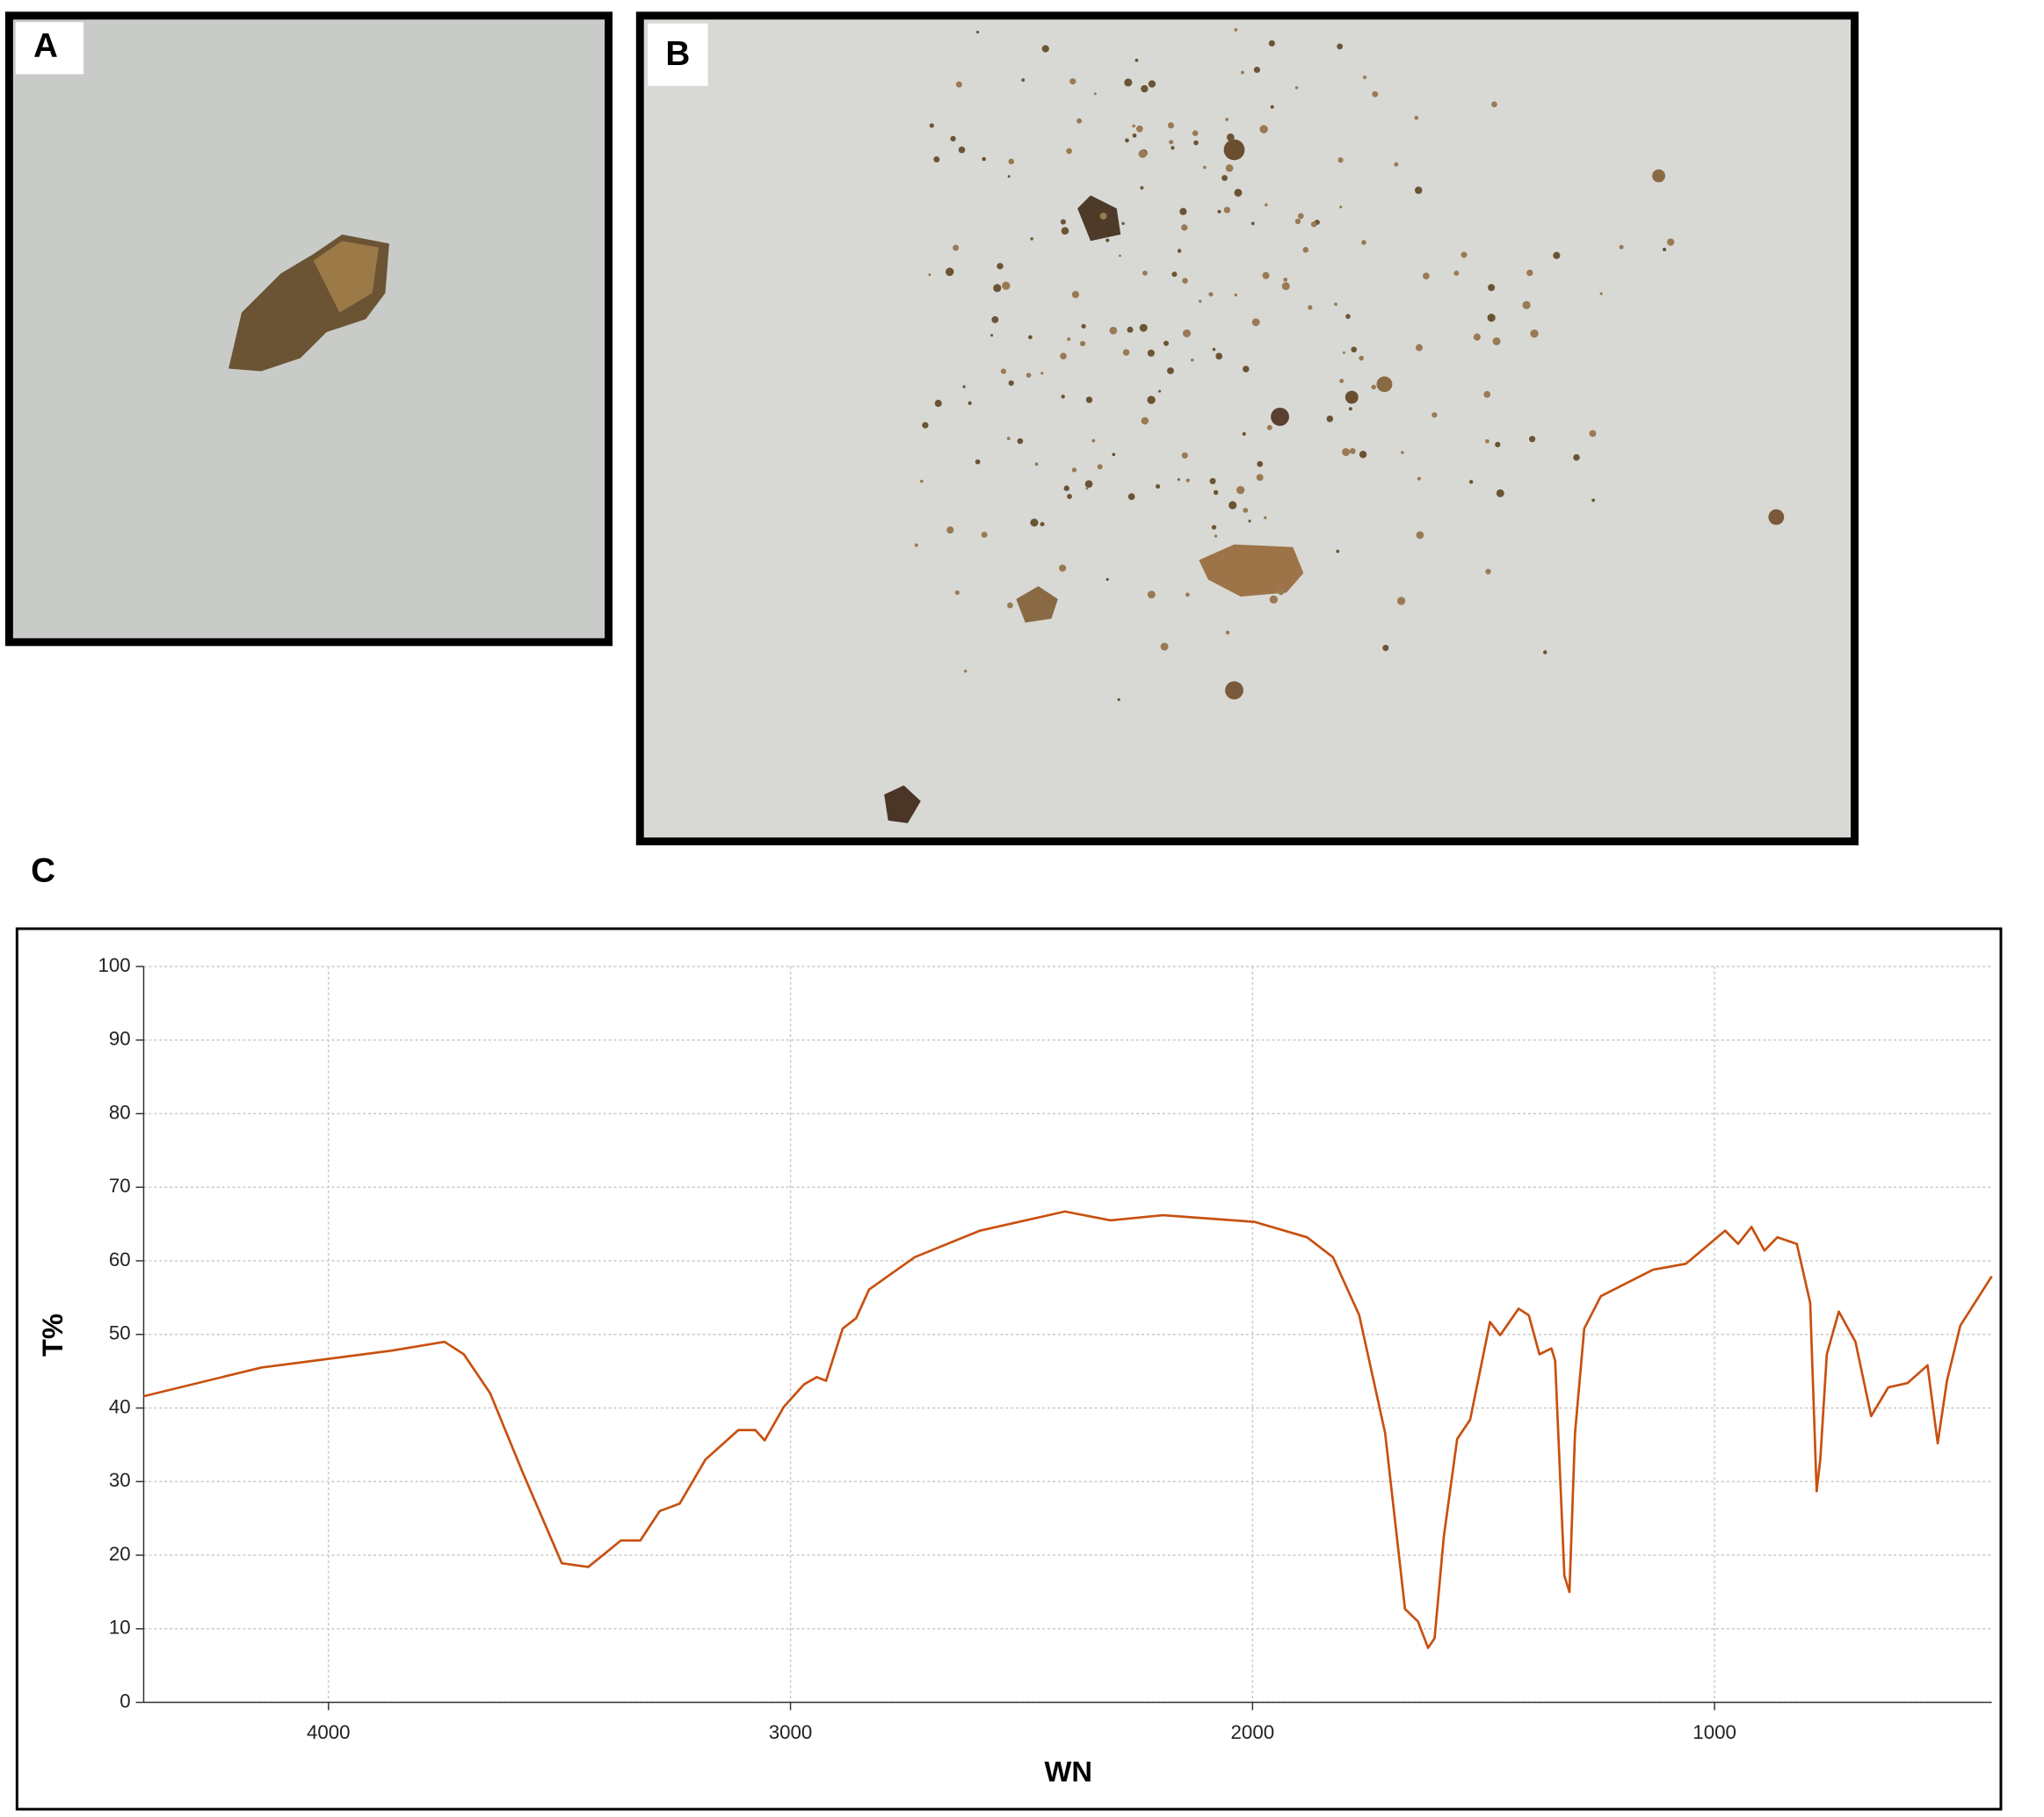 This screenshot has height=1817, width=2044. I want to click on x-axis-label: WN, so click(1069, 1771).